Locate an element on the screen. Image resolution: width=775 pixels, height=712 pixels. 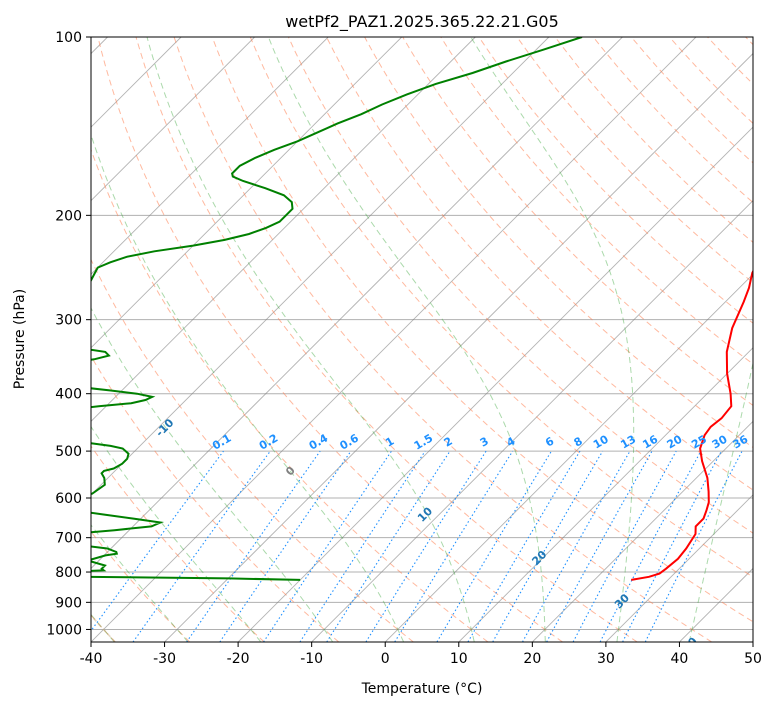
moist-adiabat-line is located at coordinates (732, 339).